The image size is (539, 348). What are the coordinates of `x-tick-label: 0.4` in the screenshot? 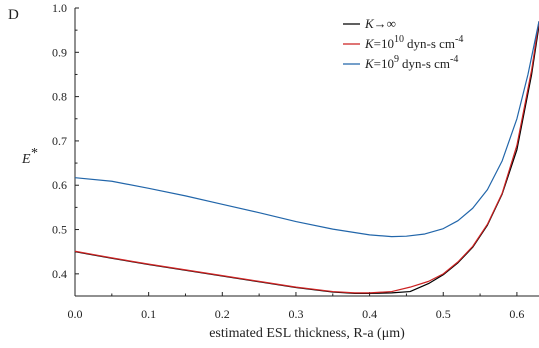 It's located at (369, 314).